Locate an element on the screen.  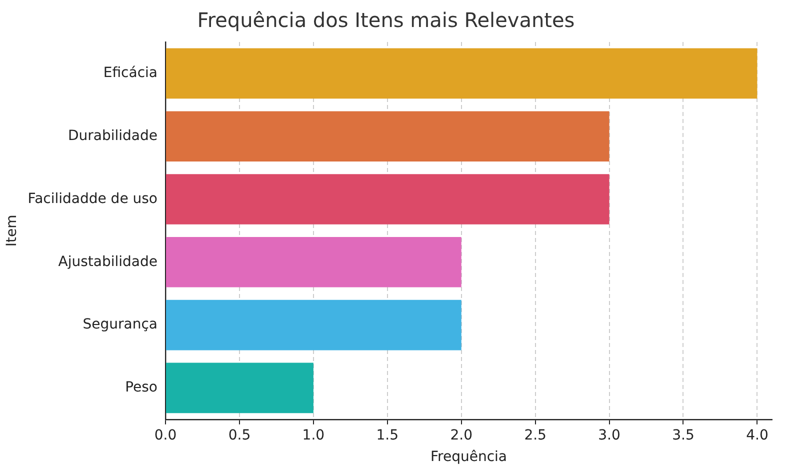
y-tick-label: Facilidadde de uso is located at coordinates (93, 198).